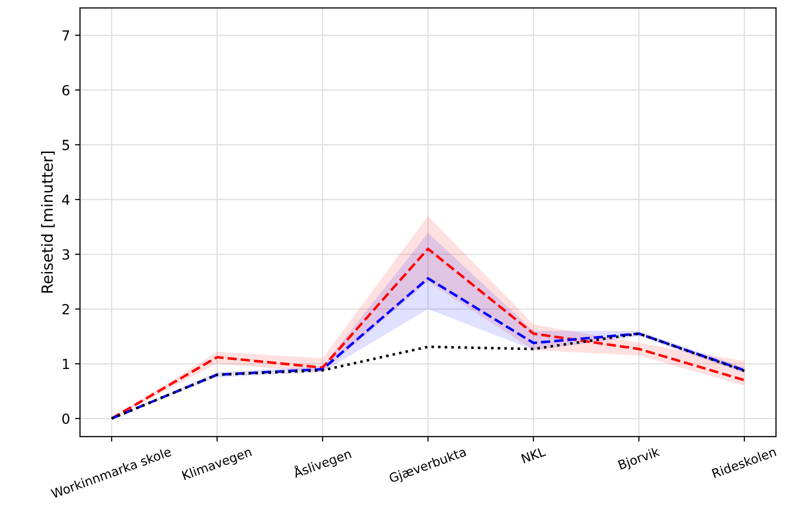  Describe the element at coordinates (428, 376) in the screenshot. I see `line-series` at that location.